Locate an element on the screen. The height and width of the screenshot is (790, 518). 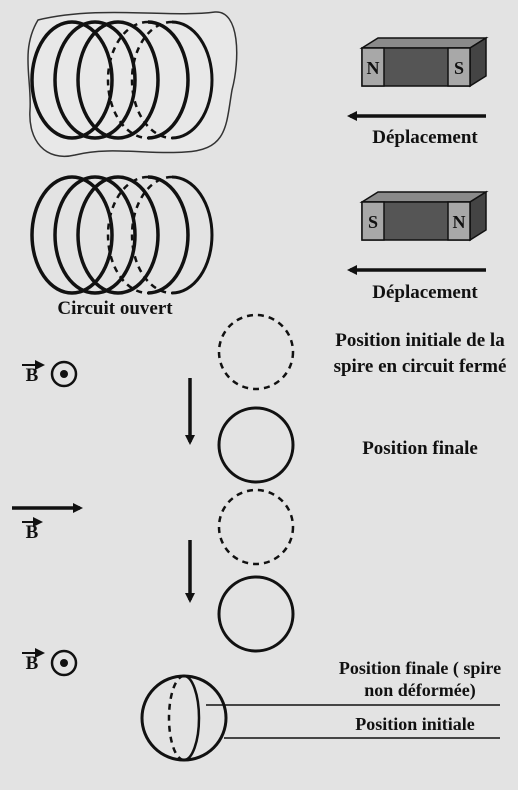
displacement-label-2: Déplacement is located at coordinates (425, 292).